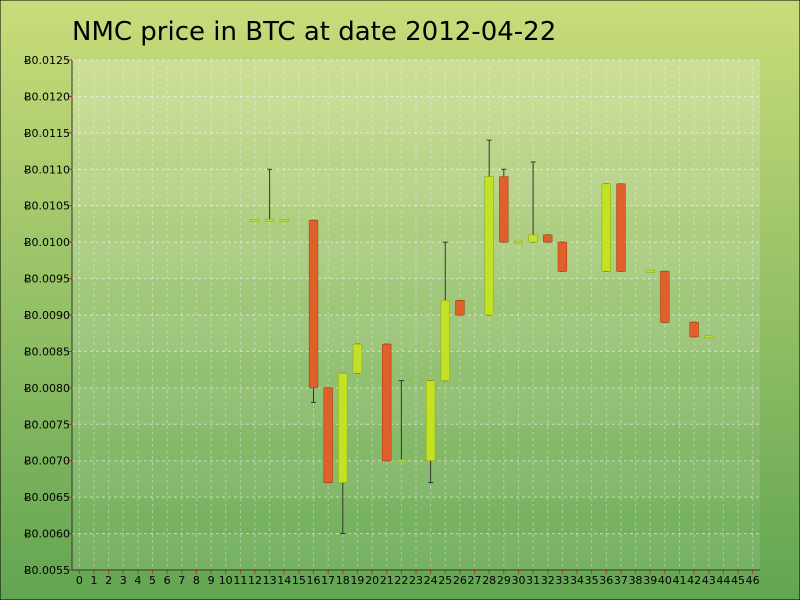 Image resolution: width=800 pixels, height=600 pixels. What do you see at coordinates (211, 580) in the screenshot?
I see `x-tick-label: 9` at bounding box center [211, 580].